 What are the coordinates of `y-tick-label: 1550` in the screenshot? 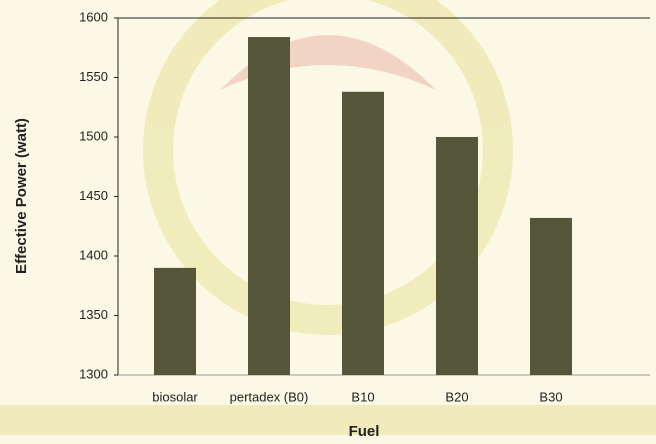 It's located at (93, 76).